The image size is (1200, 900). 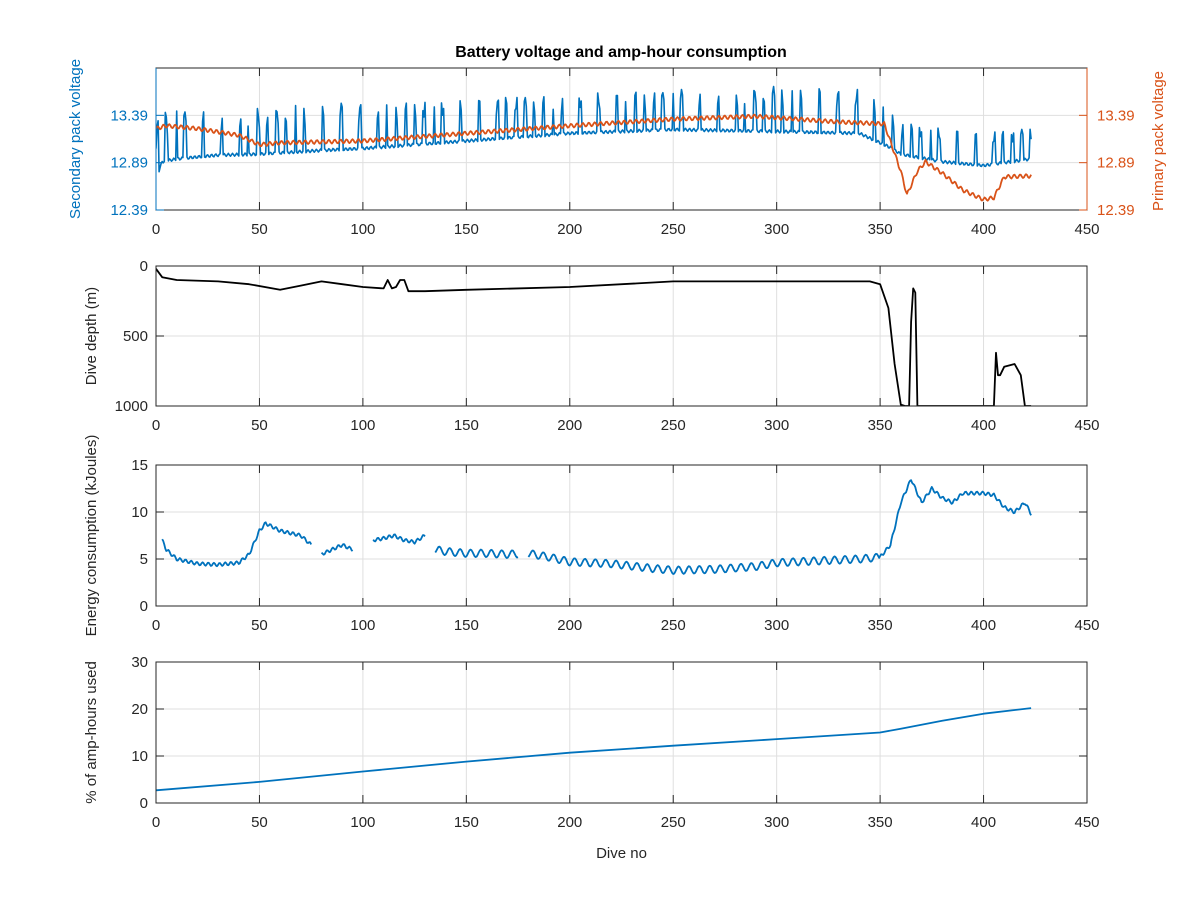 What do you see at coordinates (135, 336) in the screenshot?
I see `y-tick-label: 500` at bounding box center [135, 336].